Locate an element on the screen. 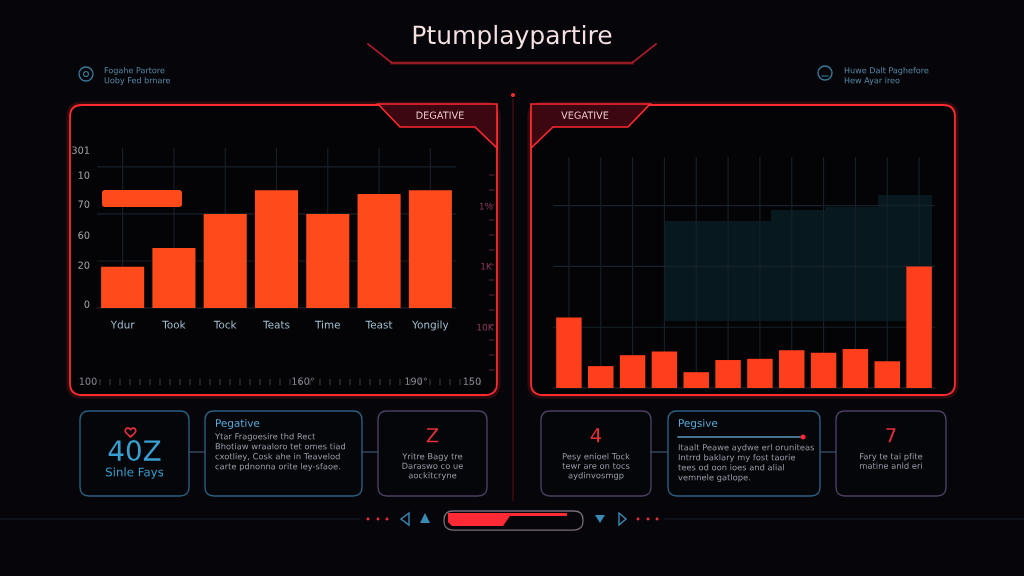 This screenshot has width=1024, height=576. text: tees od oon ioes and alial is located at coordinates (731, 467).